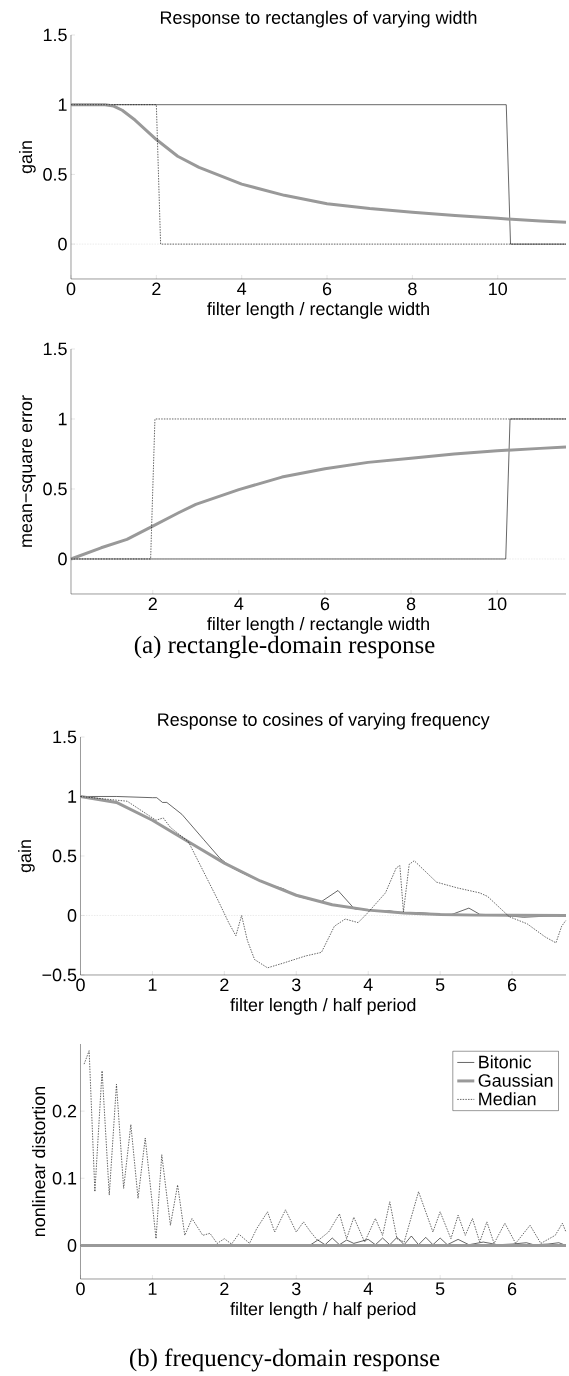 The image size is (569, 1376). What do you see at coordinates (318, 19) in the screenshot?
I see `chart-title: Response to rectangles of varying width` at bounding box center [318, 19].